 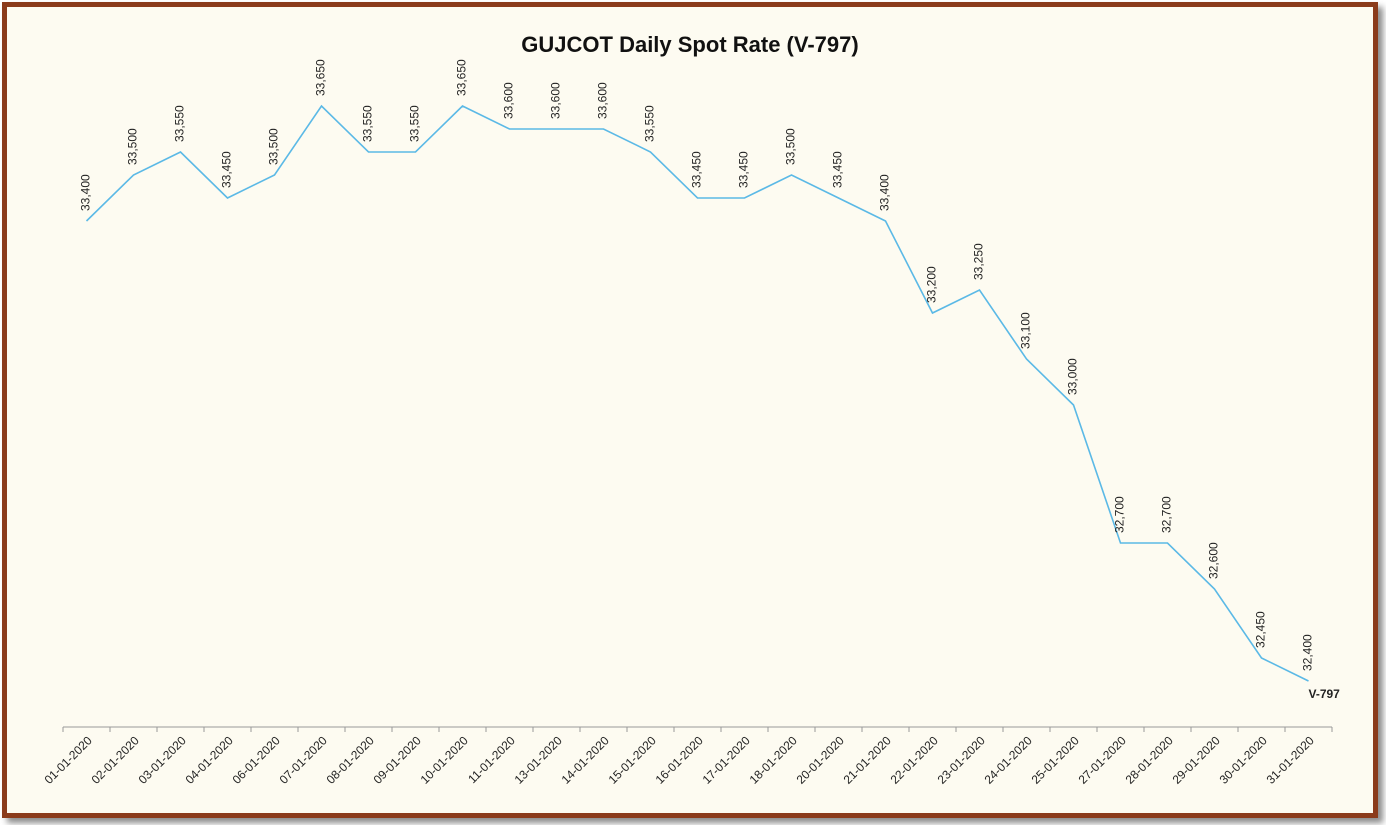 I want to click on x-tick-label: 10-01-2020, so click(x=445, y=760).